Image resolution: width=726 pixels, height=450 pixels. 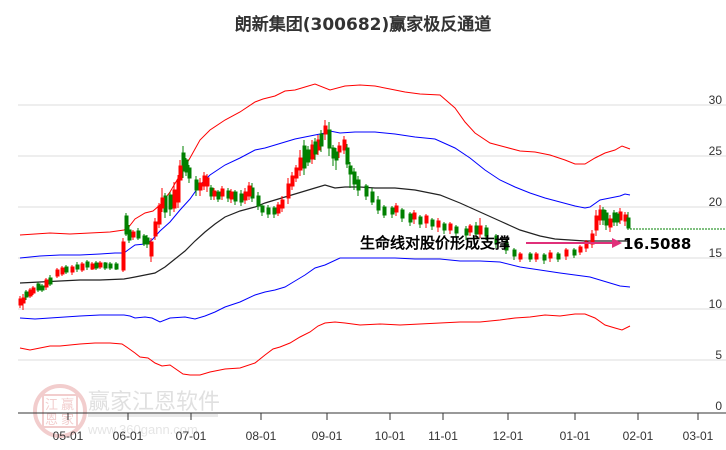 What do you see at coordinates (435, 243) in the screenshot?
I see `annotation-text: 生命线对股价形成支撑` at bounding box center [435, 243].